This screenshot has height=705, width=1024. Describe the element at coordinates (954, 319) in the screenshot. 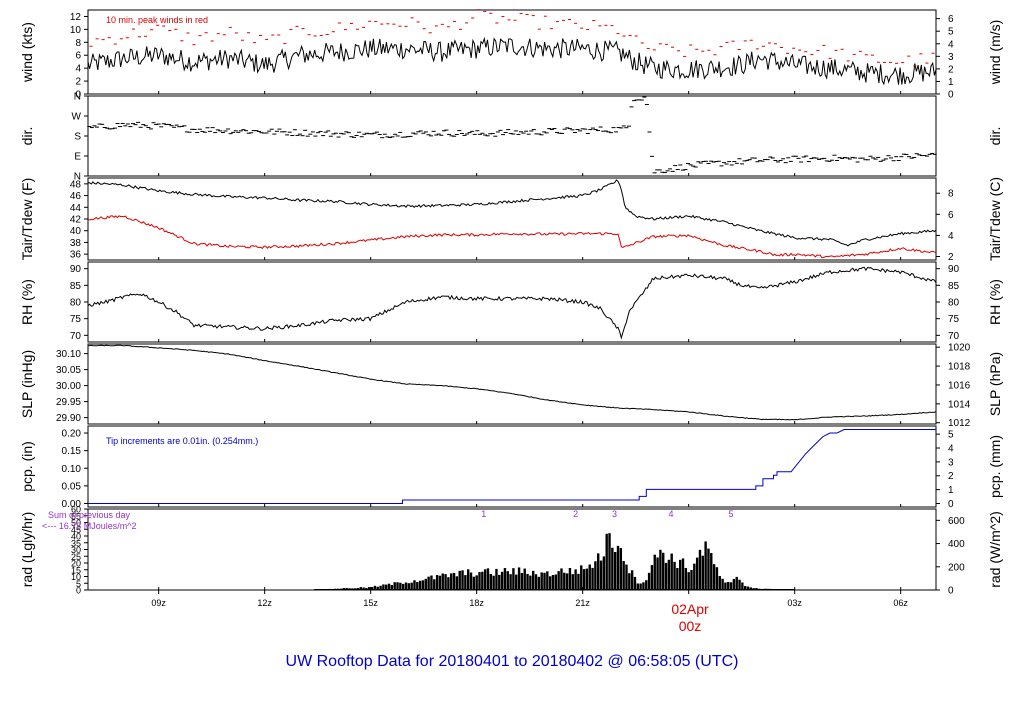

I see `rh-right-tick-label: 75` at that location.